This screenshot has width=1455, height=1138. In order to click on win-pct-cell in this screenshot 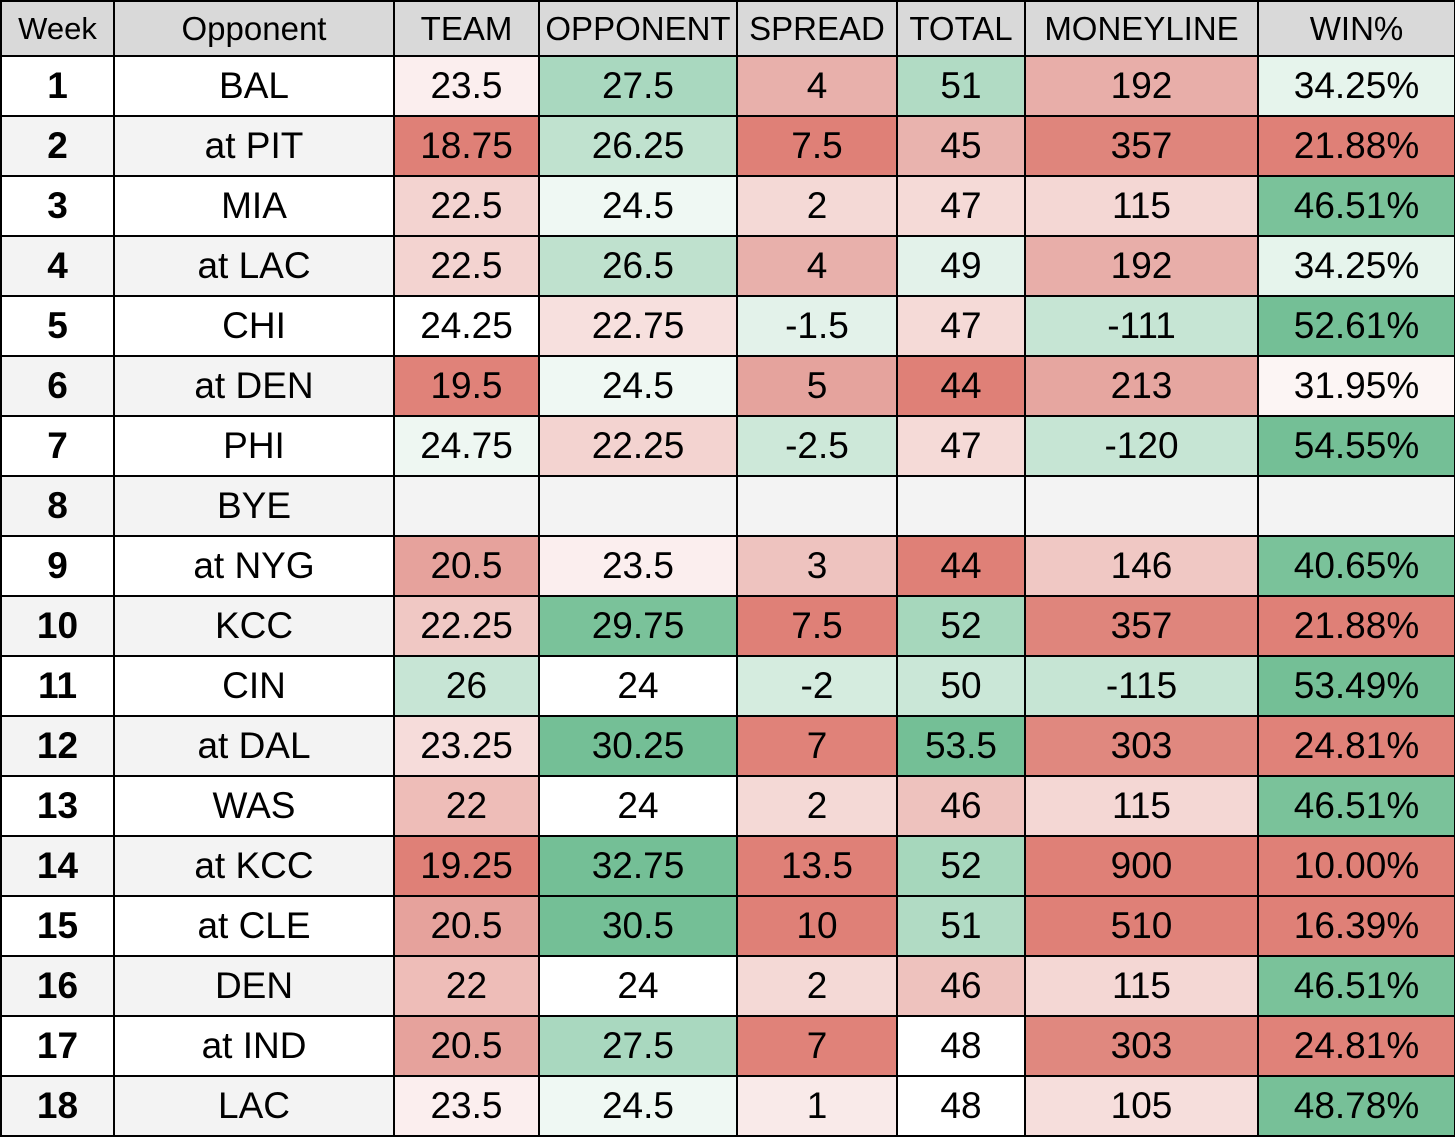, I will do `click(1356, 506)`.